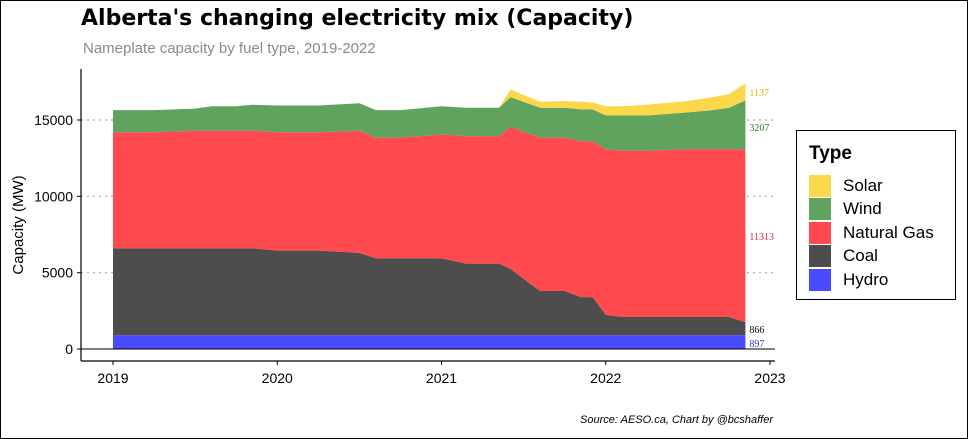 The width and height of the screenshot is (968, 439). What do you see at coordinates (57, 273) in the screenshot?
I see `y-tick-label: 5000` at bounding box center [57, 273].